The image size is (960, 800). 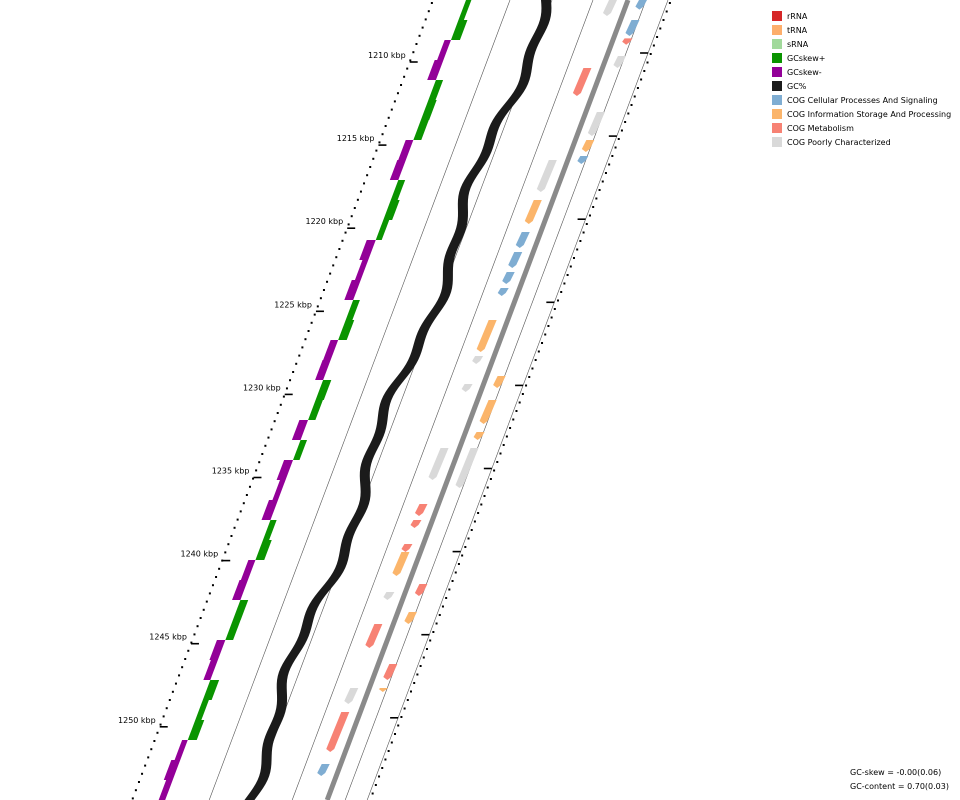 I want to click on legend-label: COG Cellular Processes And Signaling, so click(x=862, y=100).